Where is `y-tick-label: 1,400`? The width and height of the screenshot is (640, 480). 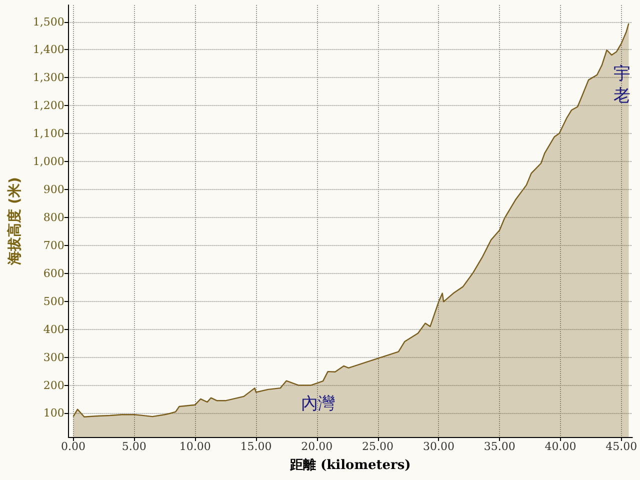 y-tick-label: 1,400 is located at coordinates (48, 49).